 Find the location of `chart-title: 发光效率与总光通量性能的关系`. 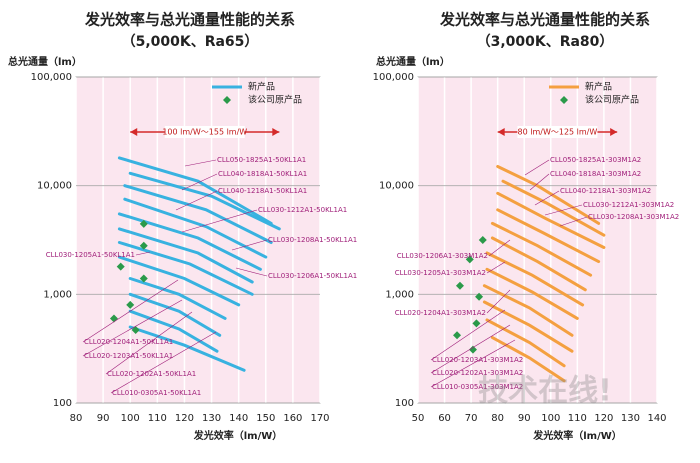

chart-title: 发光效率与总光通量性能的关系 is located at coordinates (189, 20).